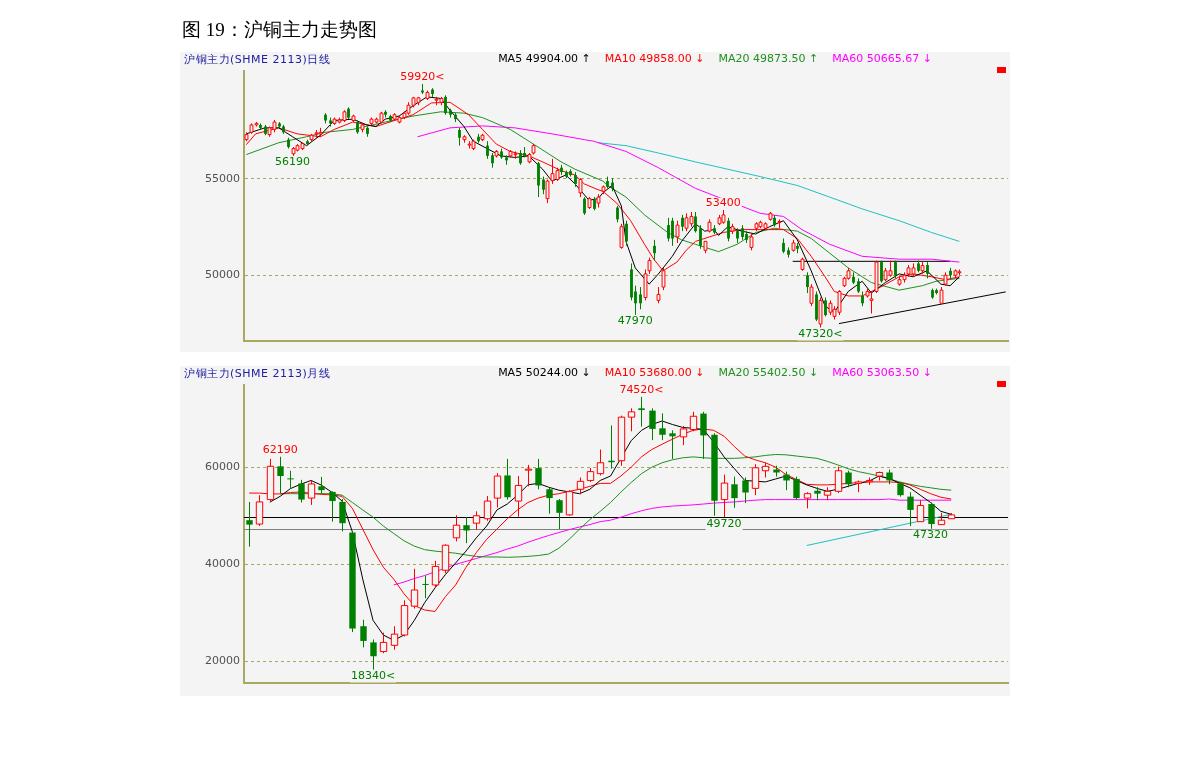 This screenshot has height=772, width=1191. What do you see at coordinates (641, 390) in the screenshot?
I see `annotation: 74520<` at bounding box center [641, 390].